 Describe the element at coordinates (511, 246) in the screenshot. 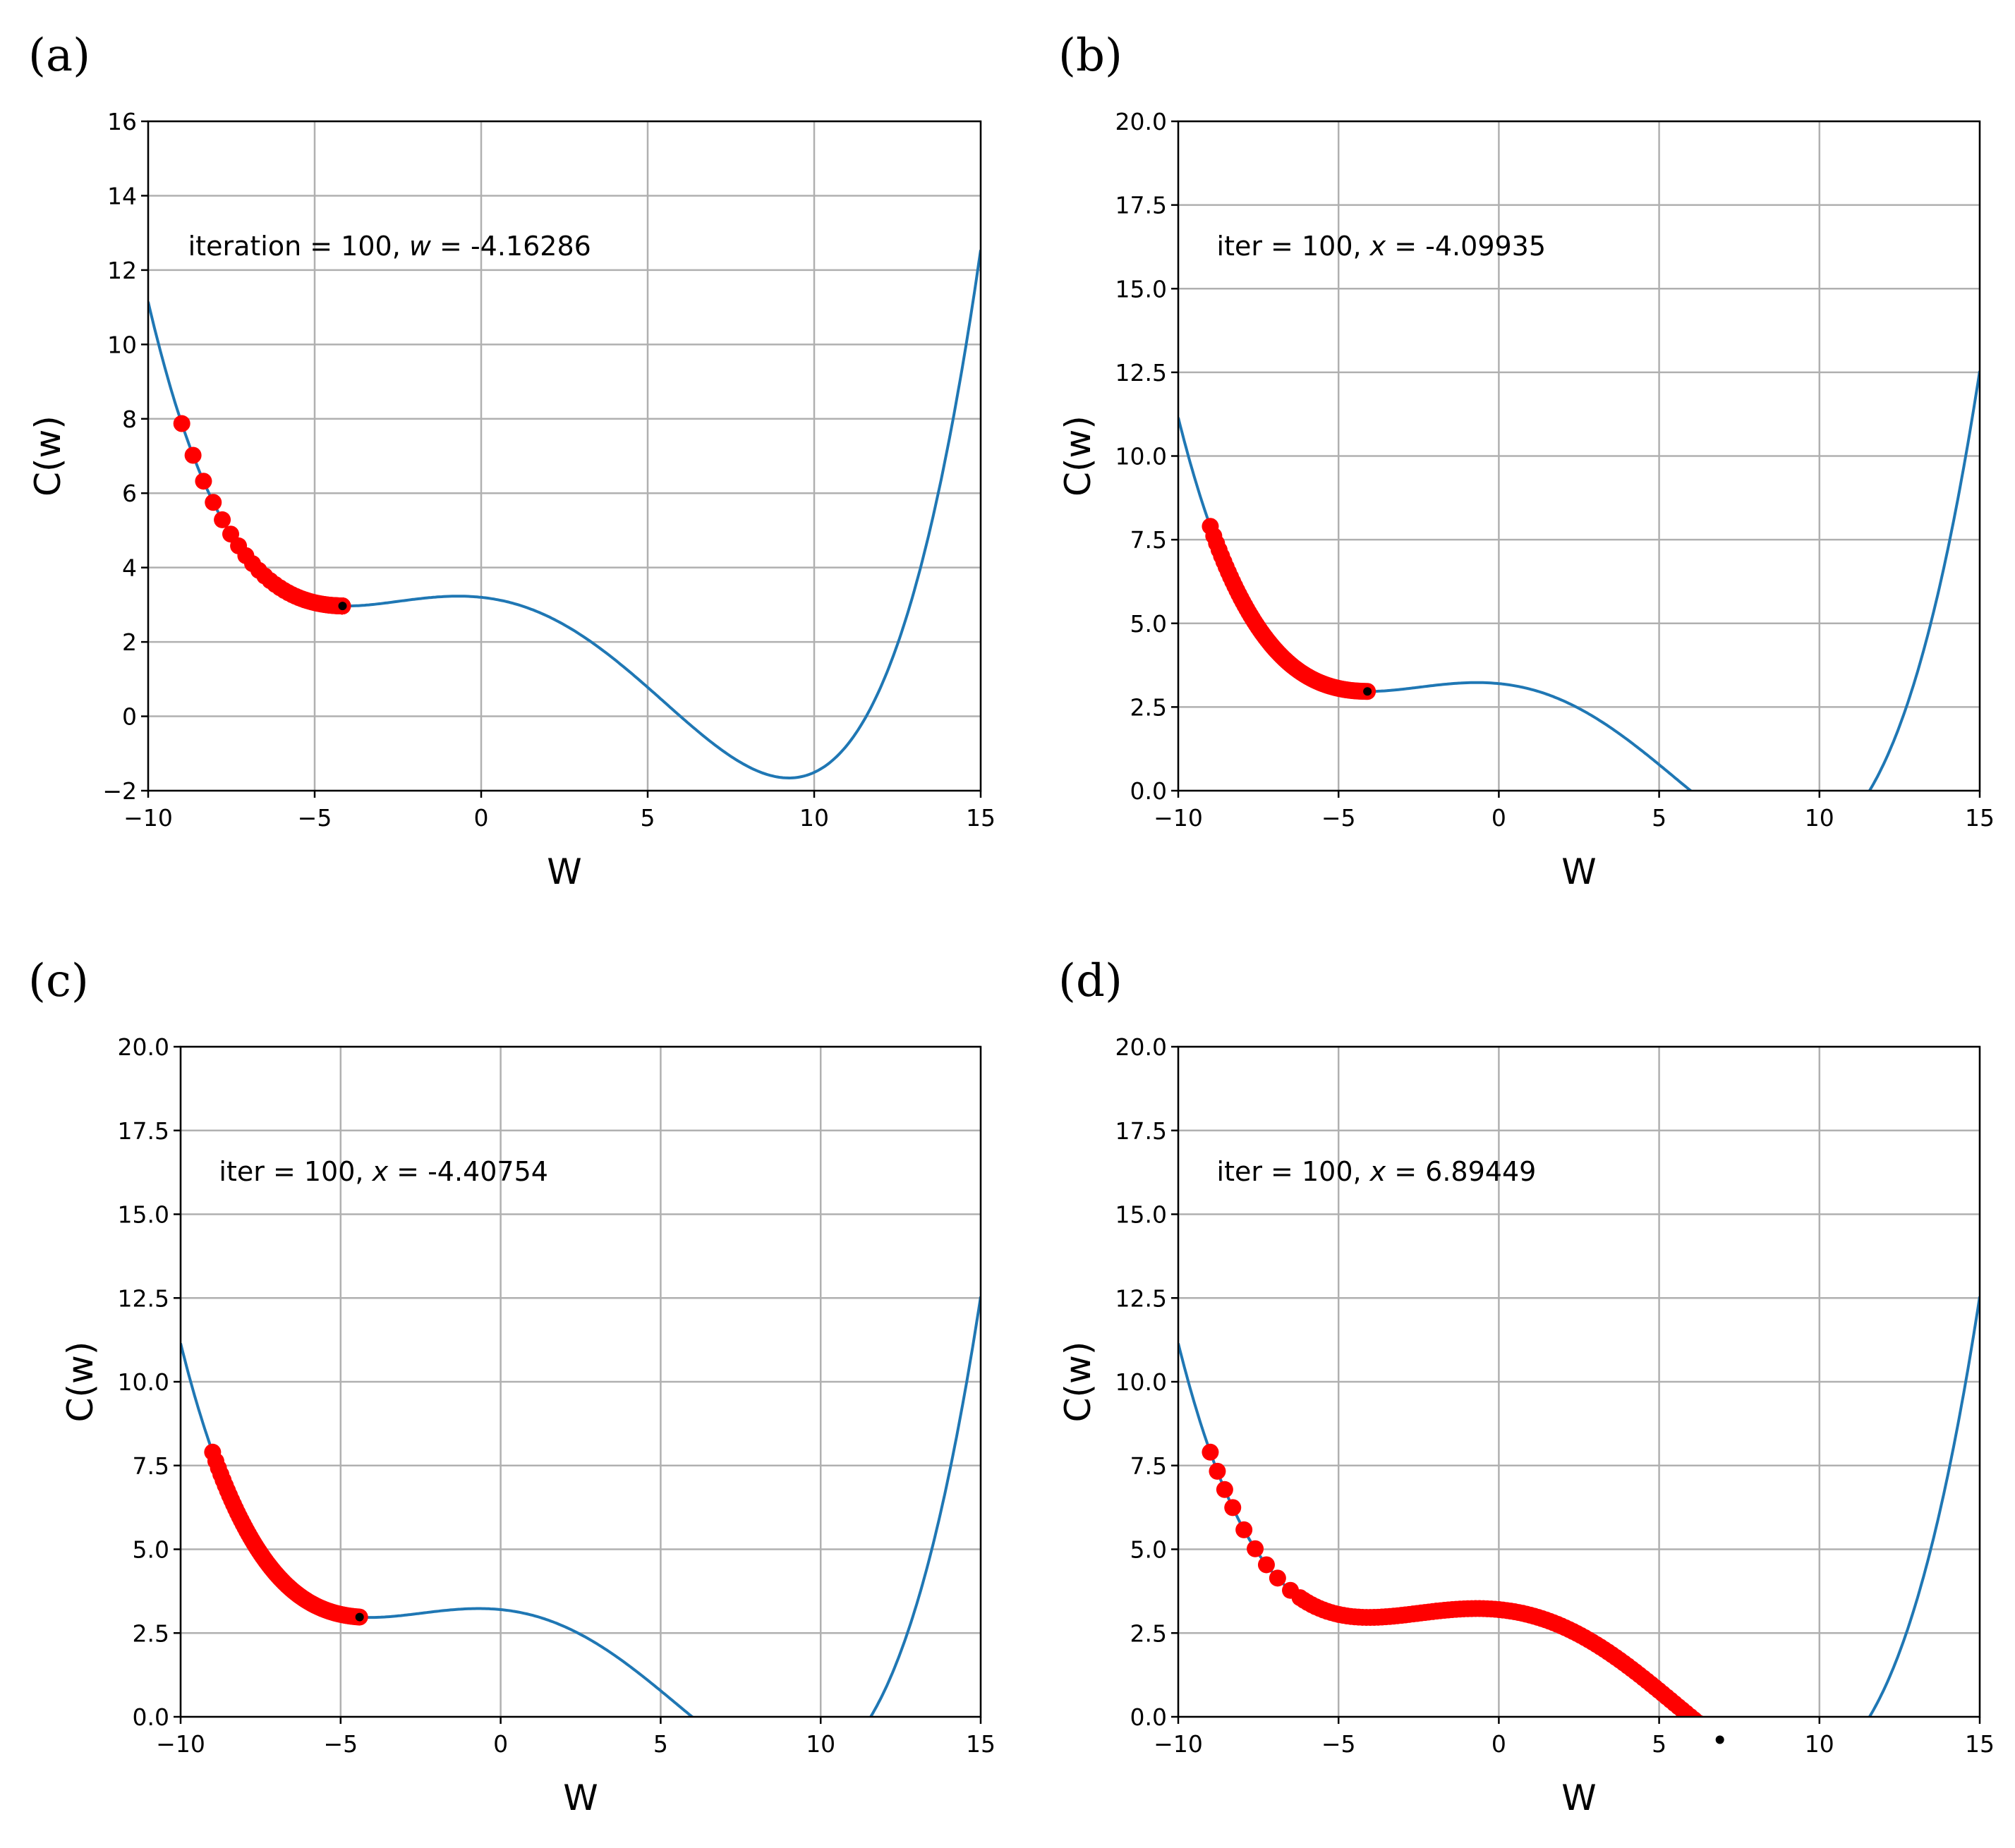

I see `annotation-value: = -4.16286` at that location.